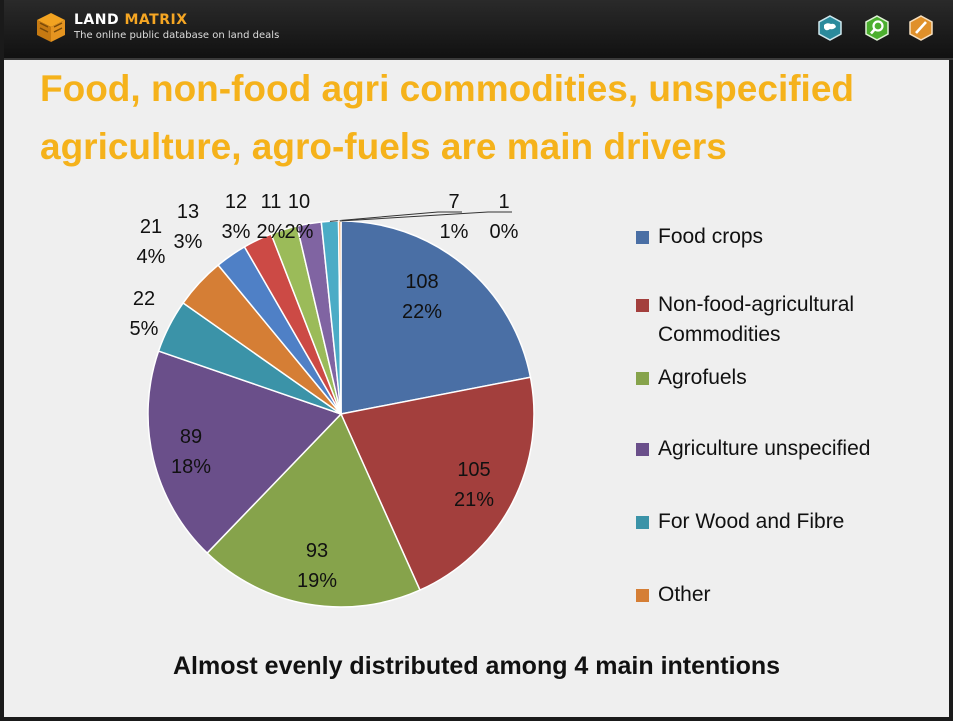  I want to click on slice-data-label: 13 3%, so click(188, 227).